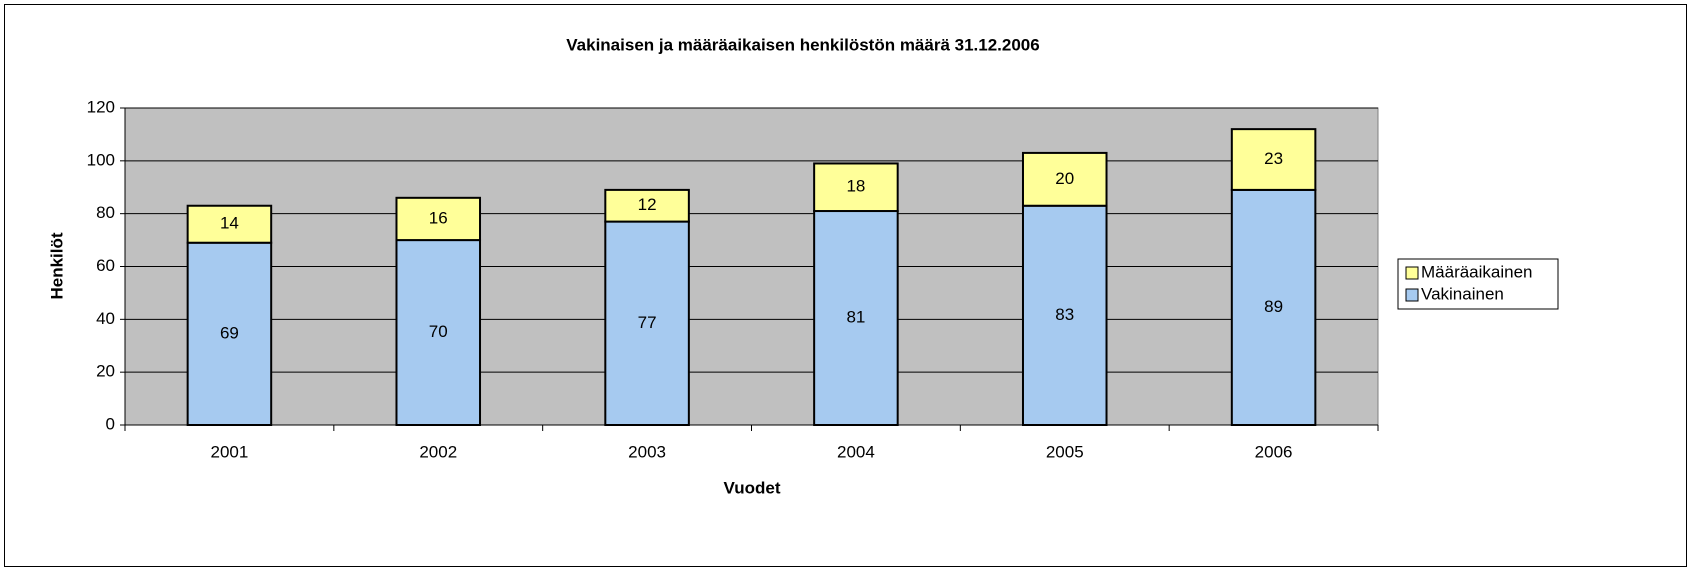  Describe the element at coordinates (110, 423) in the screenshot. I see `y-tick-label: 0` at that location.